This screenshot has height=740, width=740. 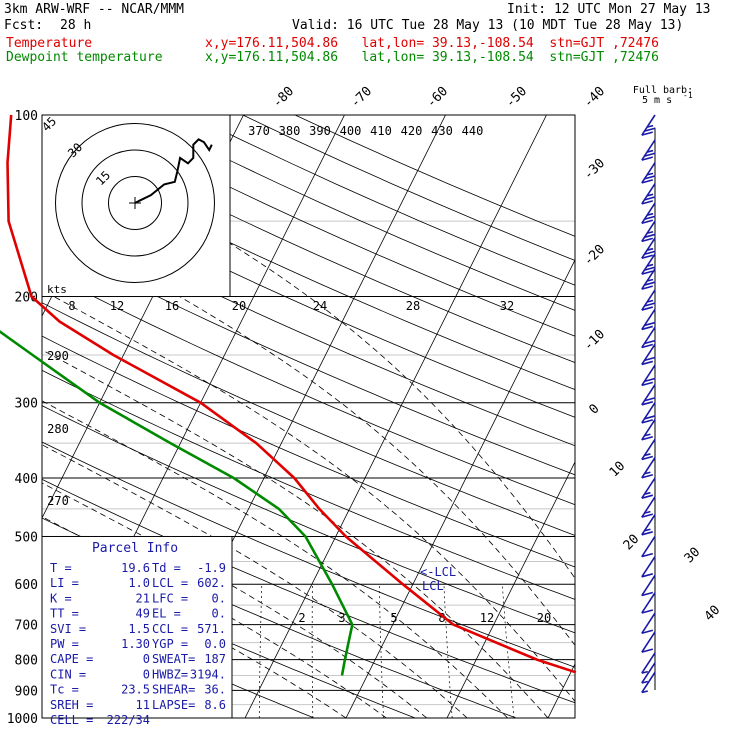 I want to click on theta-label: 290, so click(x=58, y=356).